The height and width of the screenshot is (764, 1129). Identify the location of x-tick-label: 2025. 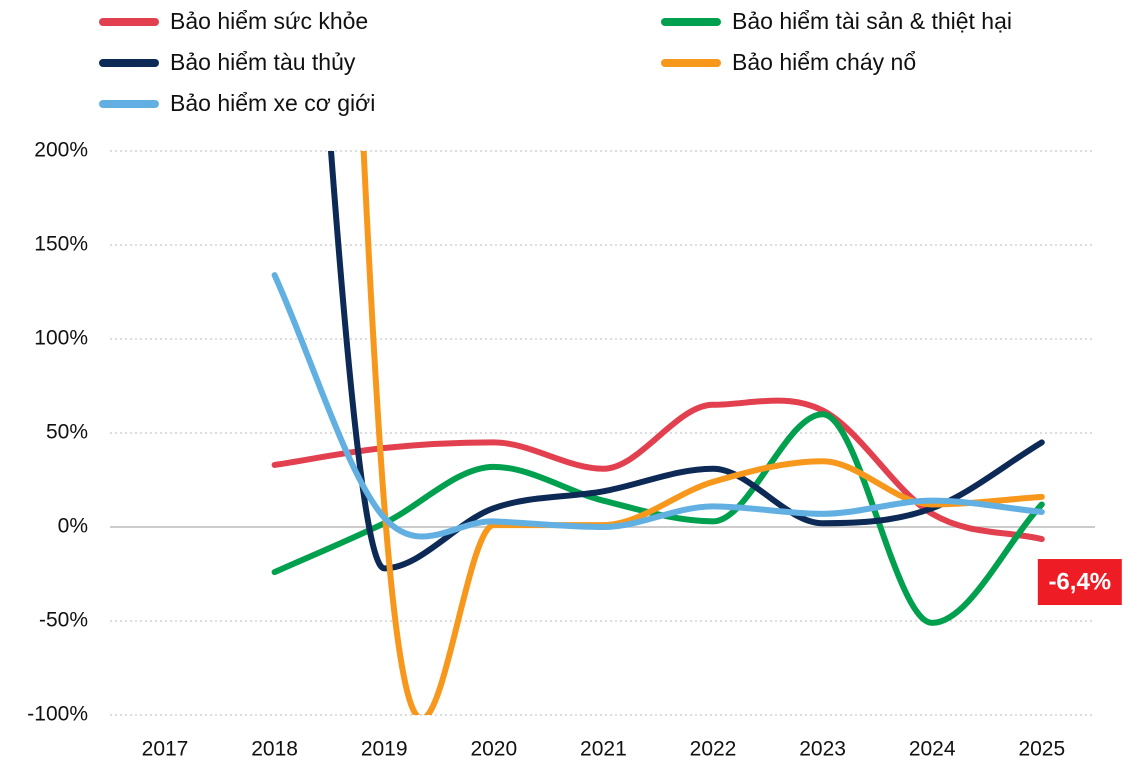
(1041, 749).